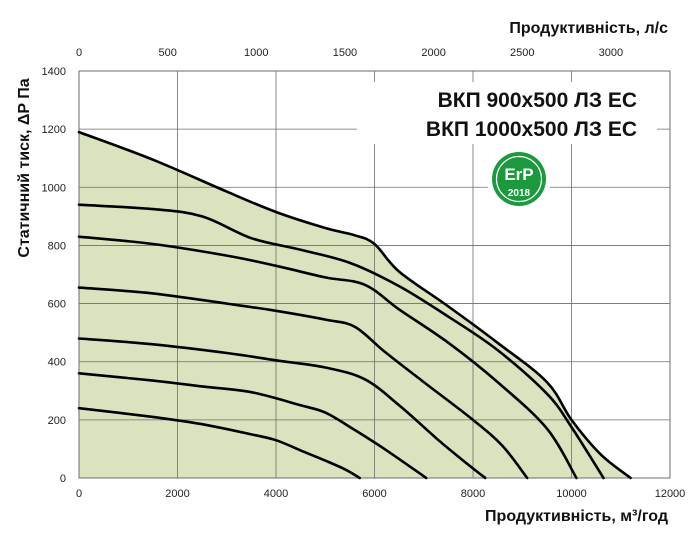 The image size is (693, 535). What do you see at coordinates (79, 53) in the screenshot?
I see `x2-tick-label: 0` at bounding box center [79, 53].